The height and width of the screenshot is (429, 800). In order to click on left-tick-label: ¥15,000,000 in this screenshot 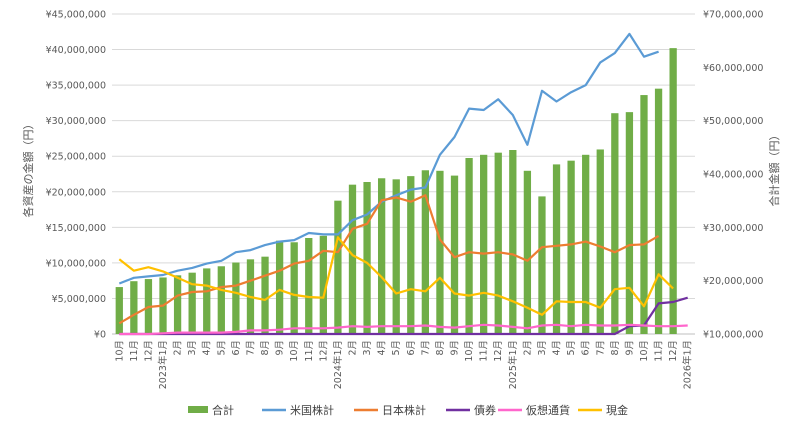, I will do `click(76, 228)`.